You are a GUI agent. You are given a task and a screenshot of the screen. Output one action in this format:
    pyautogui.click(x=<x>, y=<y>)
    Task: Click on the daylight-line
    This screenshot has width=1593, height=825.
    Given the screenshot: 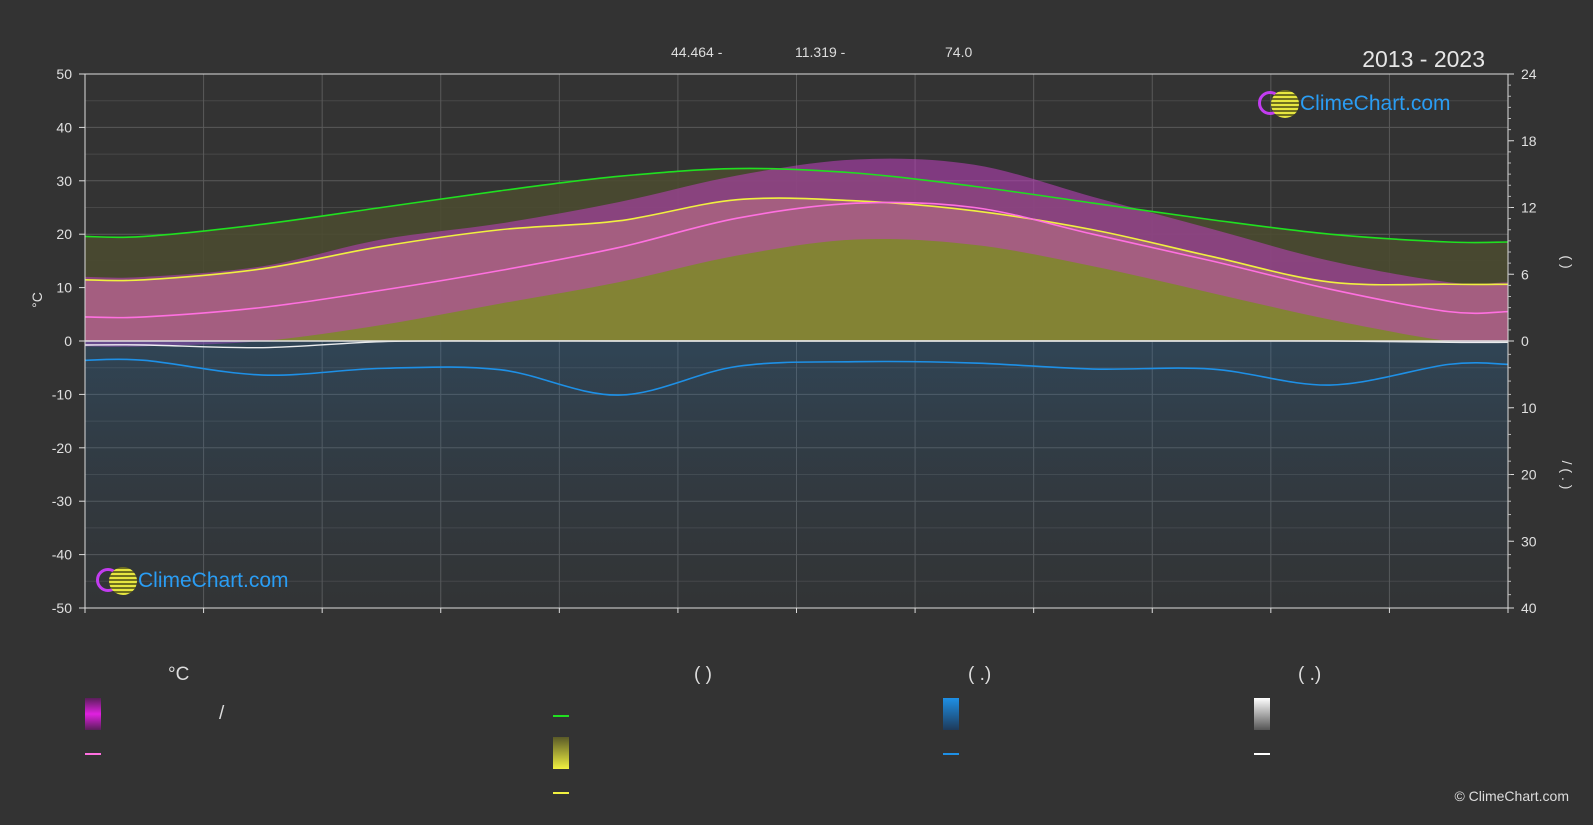 What is the action you would take?
    pyautogui.click(x=796, y=205)
    